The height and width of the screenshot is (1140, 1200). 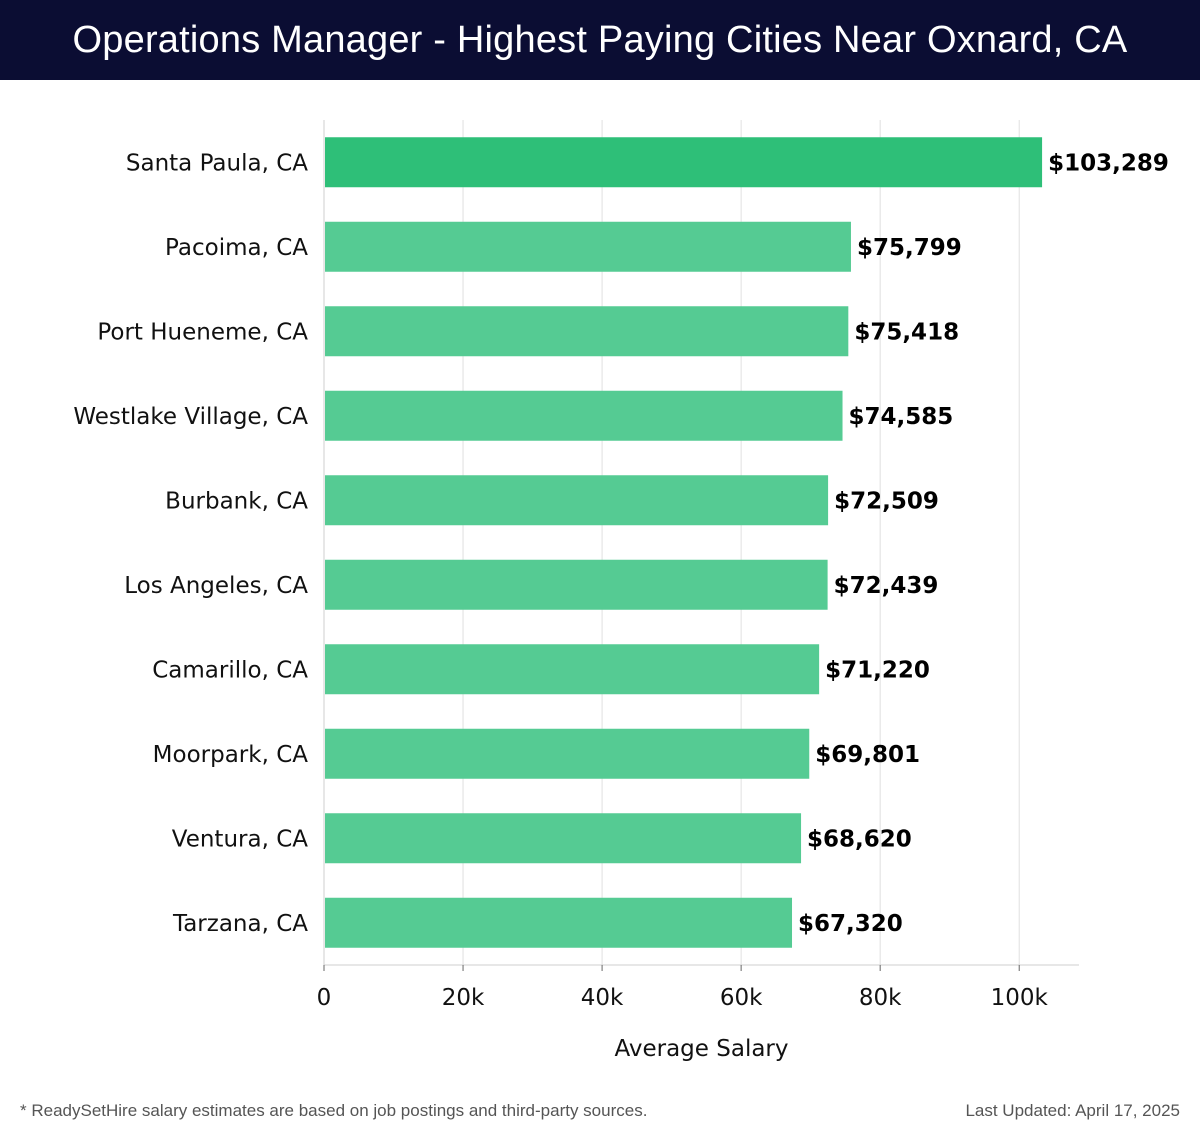 What do you see at coordinates (901, 417) in the screenshot?
I see `data-label: $74,585` at bounding box center [901, 417].